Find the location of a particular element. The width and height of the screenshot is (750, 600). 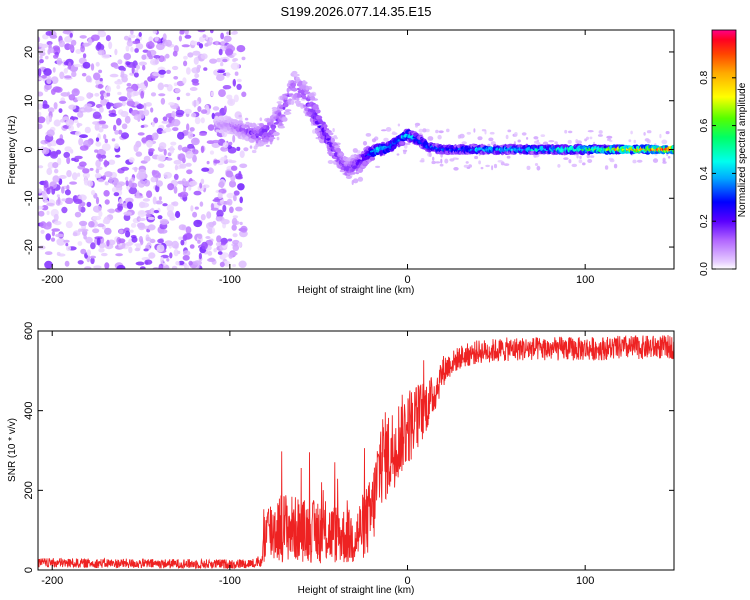

colorbar-tick-label: 0.4 is located at coordinates (704, 173).